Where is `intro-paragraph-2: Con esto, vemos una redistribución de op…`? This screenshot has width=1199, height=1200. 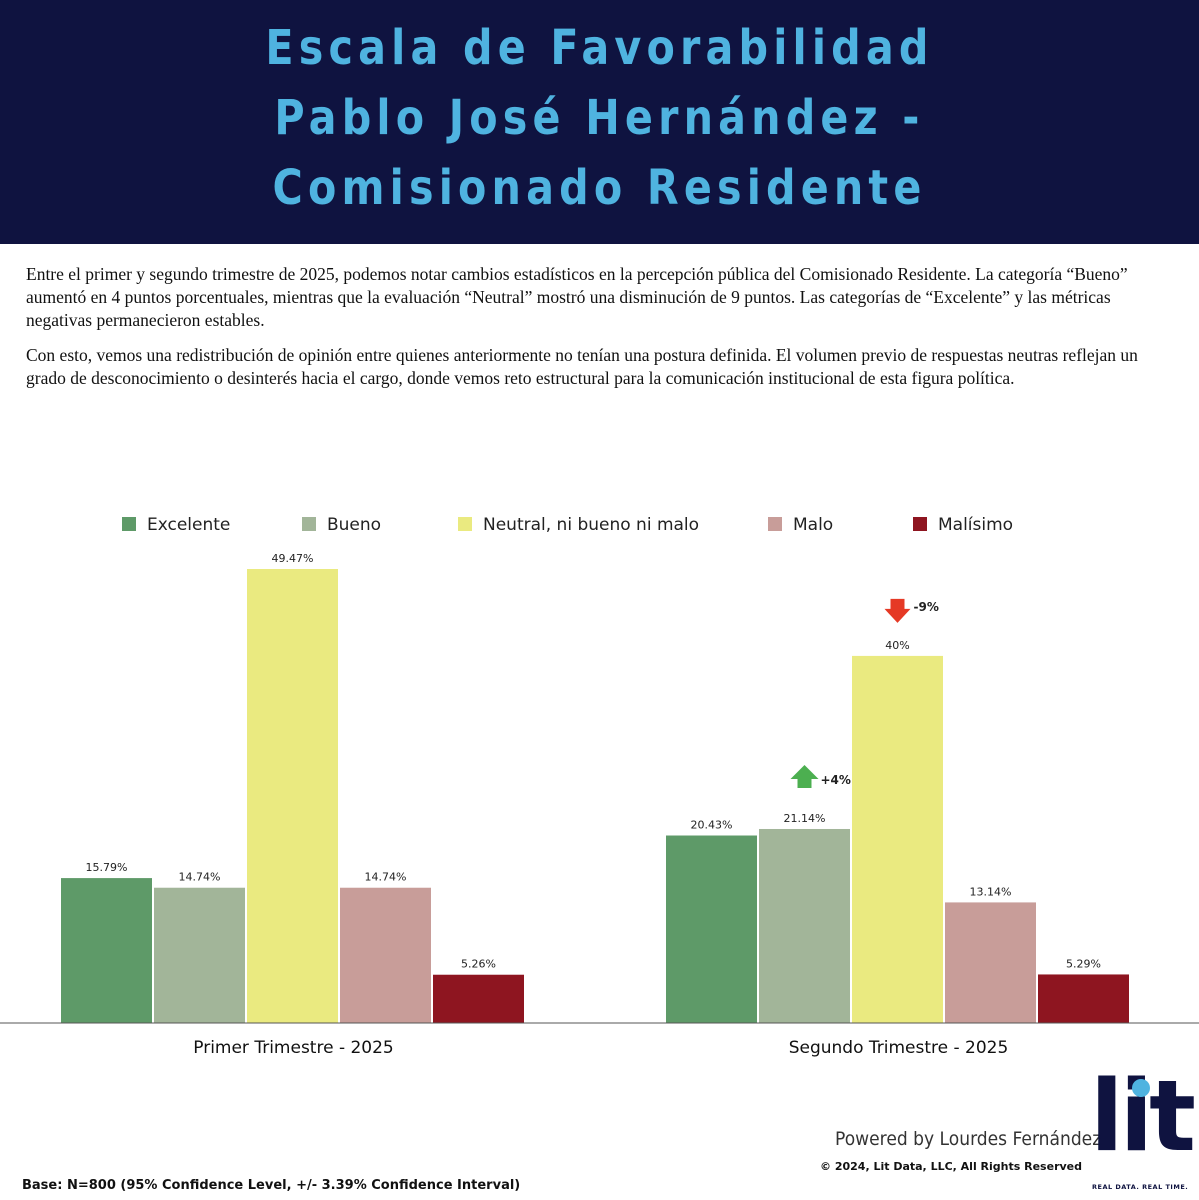 intro-paragraph-2: Con esto, vemos una redistribución de op… is located at coordinates (582, 366).